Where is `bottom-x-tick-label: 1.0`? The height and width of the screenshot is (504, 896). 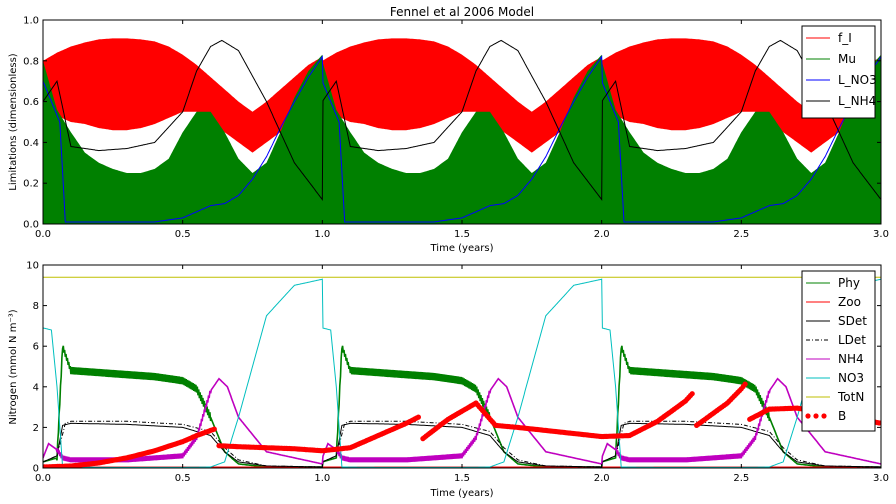
bottom-x-tick-label: 1.0 is located at coordinates (322, 478).